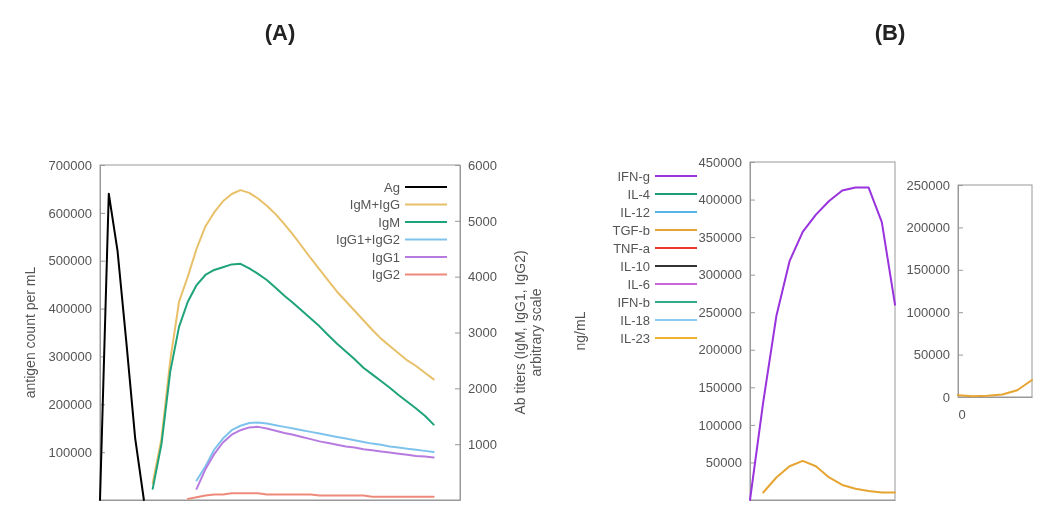 The width and height of the screenshot is (1042, 525). Describe the element at coordinates (70, 213) in the screenshot. I see `y-tick-label: 600000` at that location.